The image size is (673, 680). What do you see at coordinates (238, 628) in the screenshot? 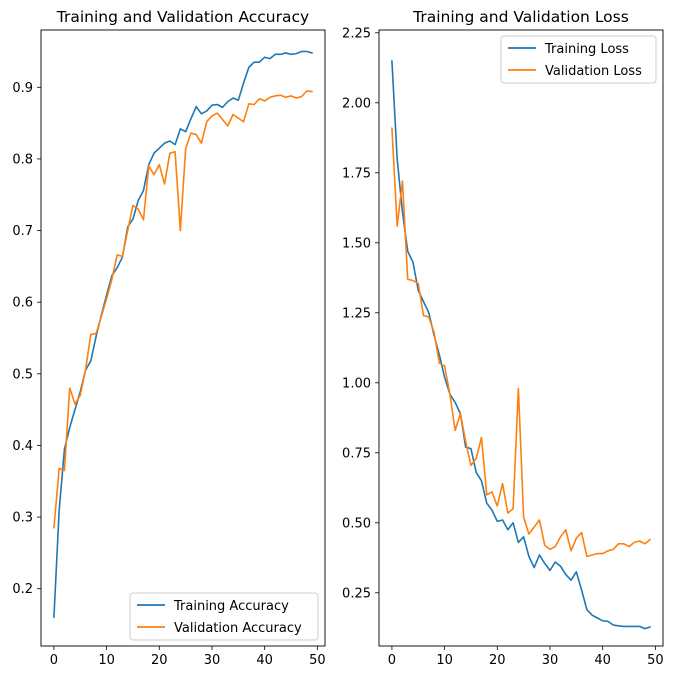
I see `accuracy-legend-label-validation: Validation Accuracy` at bounding box center [238, 628].